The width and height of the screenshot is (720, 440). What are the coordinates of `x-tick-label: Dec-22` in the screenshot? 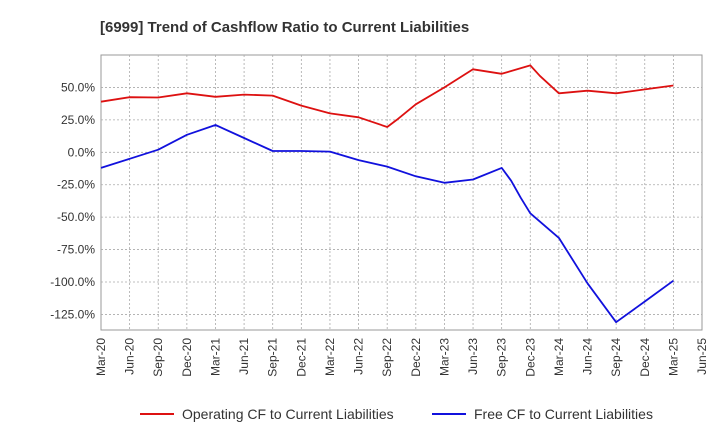 It's located at (416, 357).